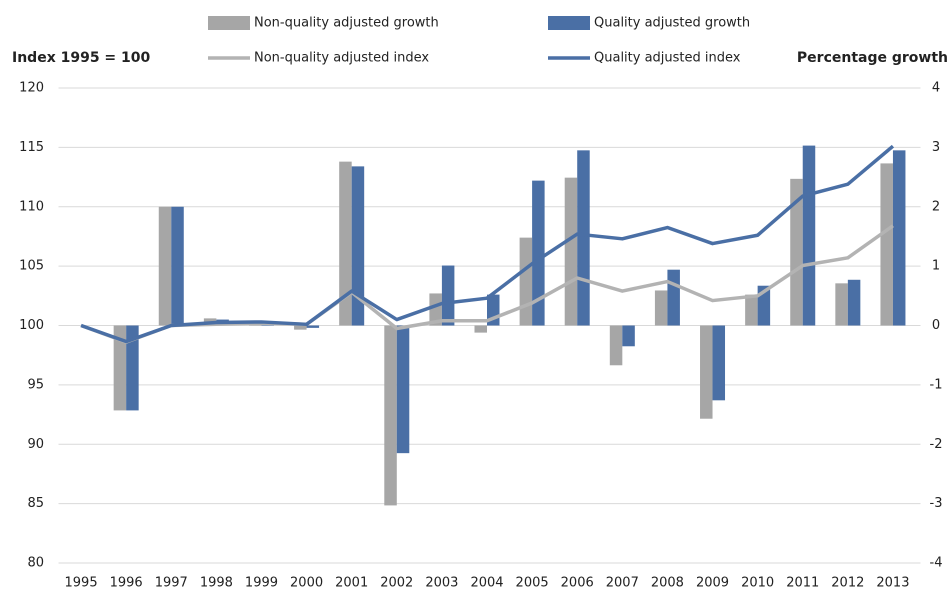  I want to click on y-tick-label: 80, so click(35, 563).